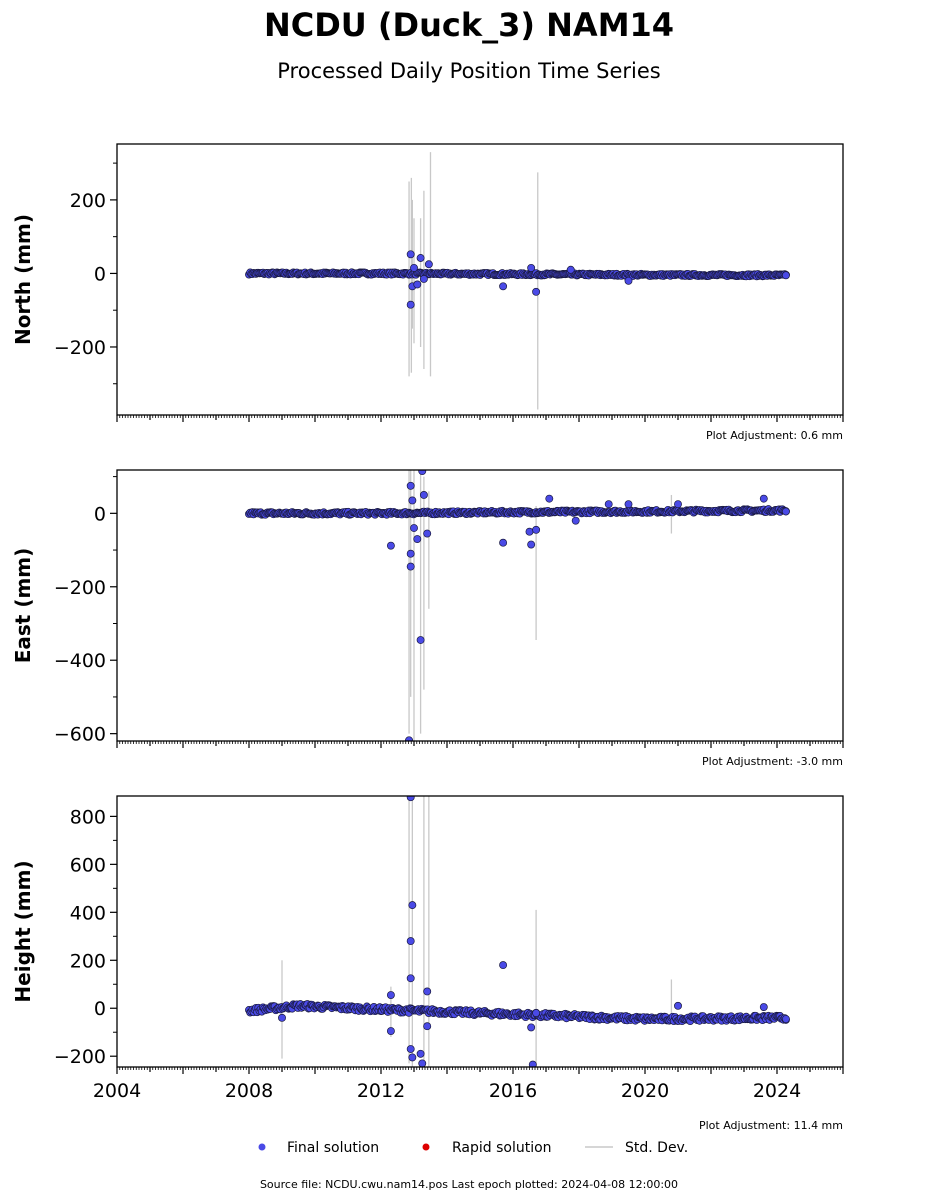 The width and height of the screenshot is (937, 1200). Describe the element at coordinates (469, 25) in the screenshot. I see `figure-title: NCDU (Duck_3) NAM14` at that location.